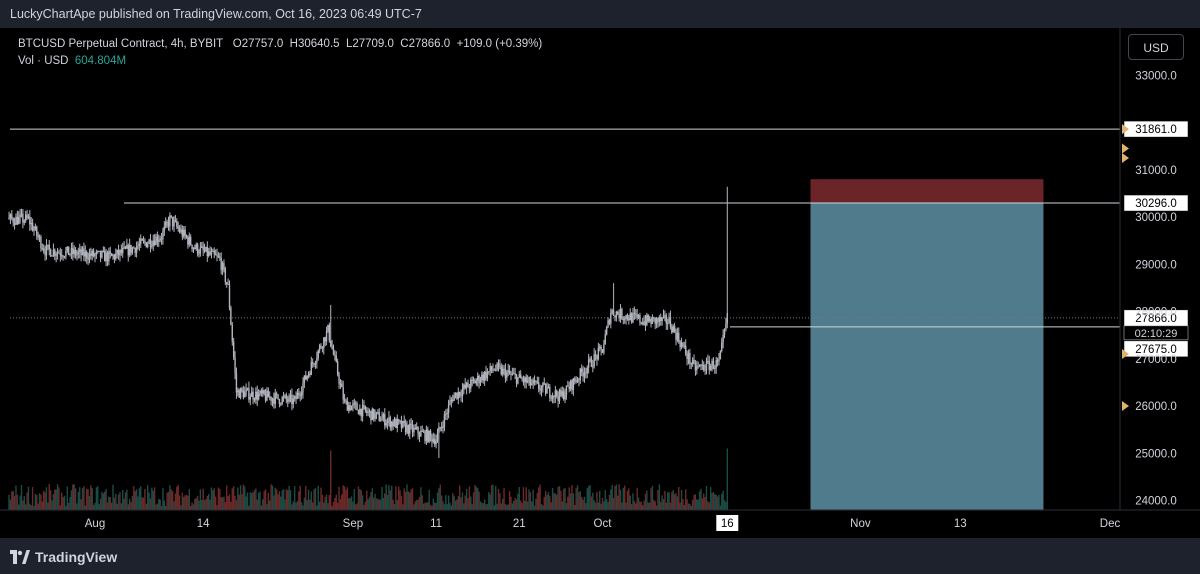 The image size is (1200, 574). What do you see at coordinates (1110, 524) in the screenshot?
I see `x-tick-label: Dec` at bounding box center [1110, 524].